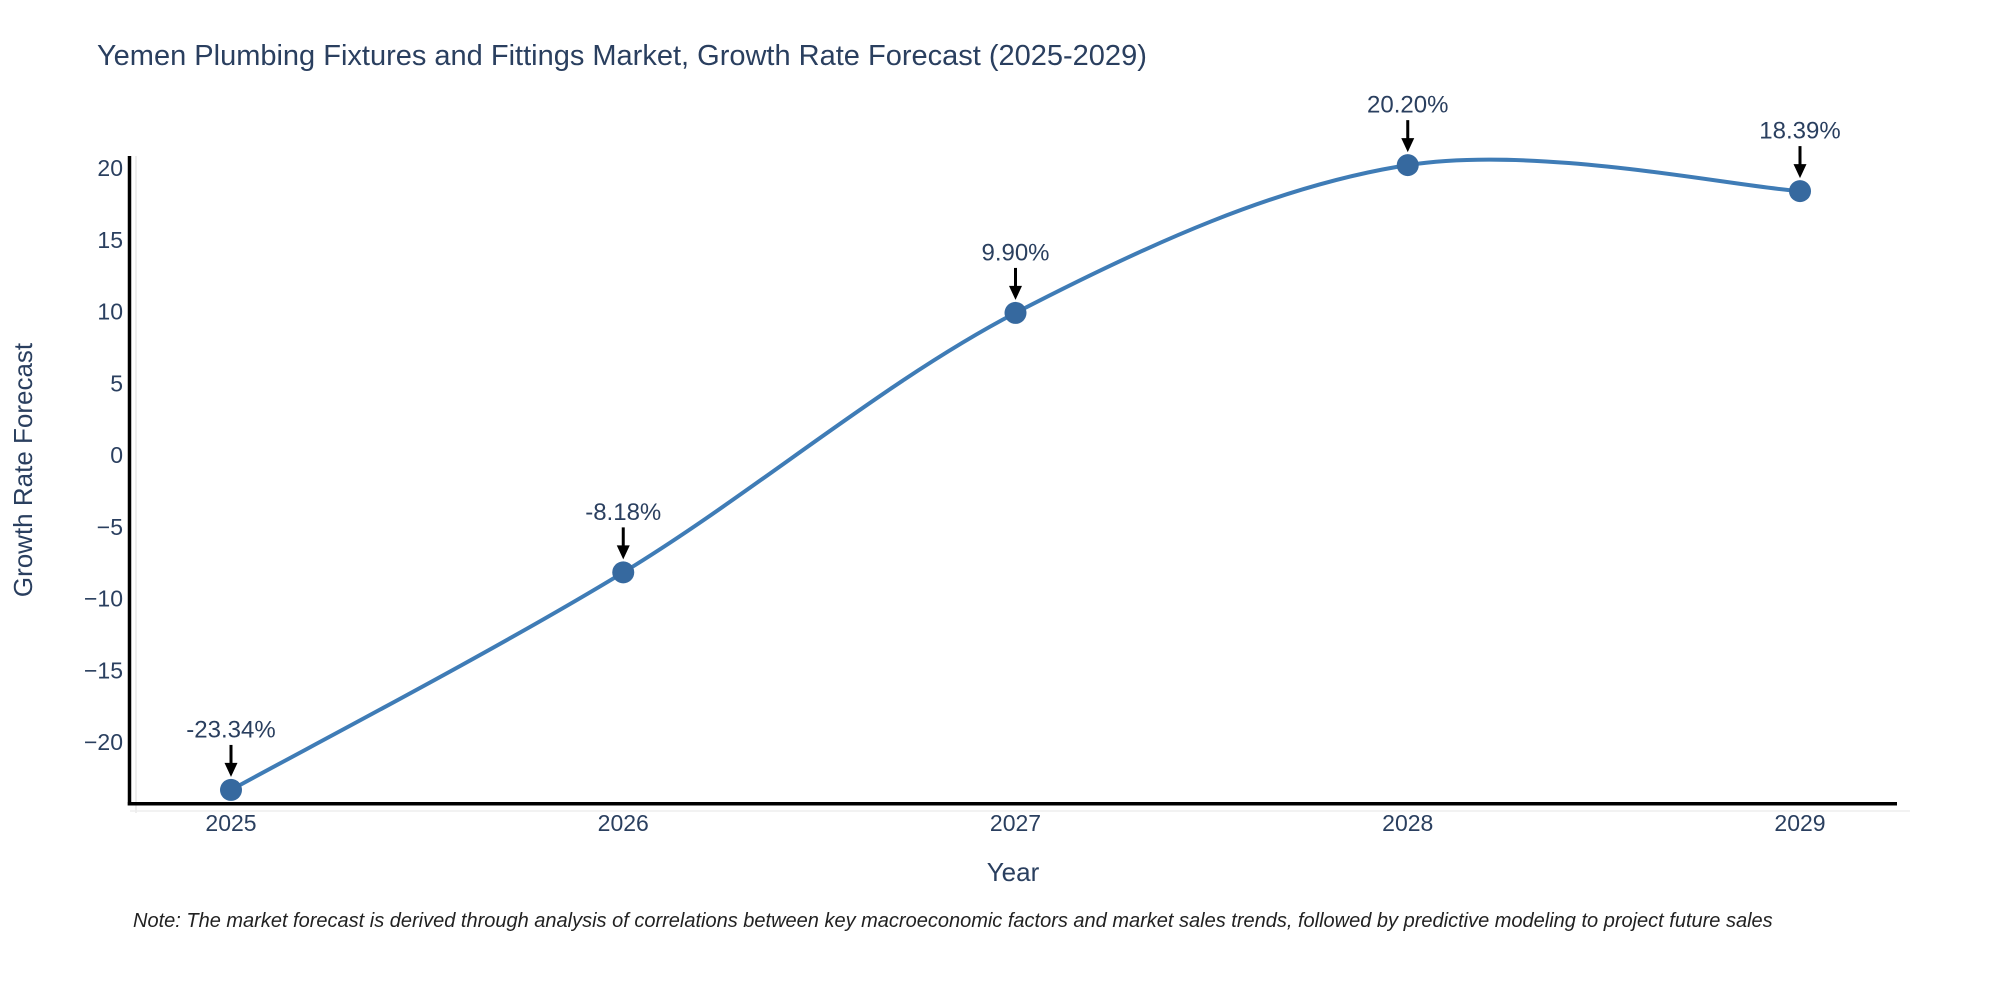 This screenshot has height=1000, width=2000. Describe the element at coordinates (1799, 131) in the screenshot. I see `annotation-label: 18.39%` at that location.